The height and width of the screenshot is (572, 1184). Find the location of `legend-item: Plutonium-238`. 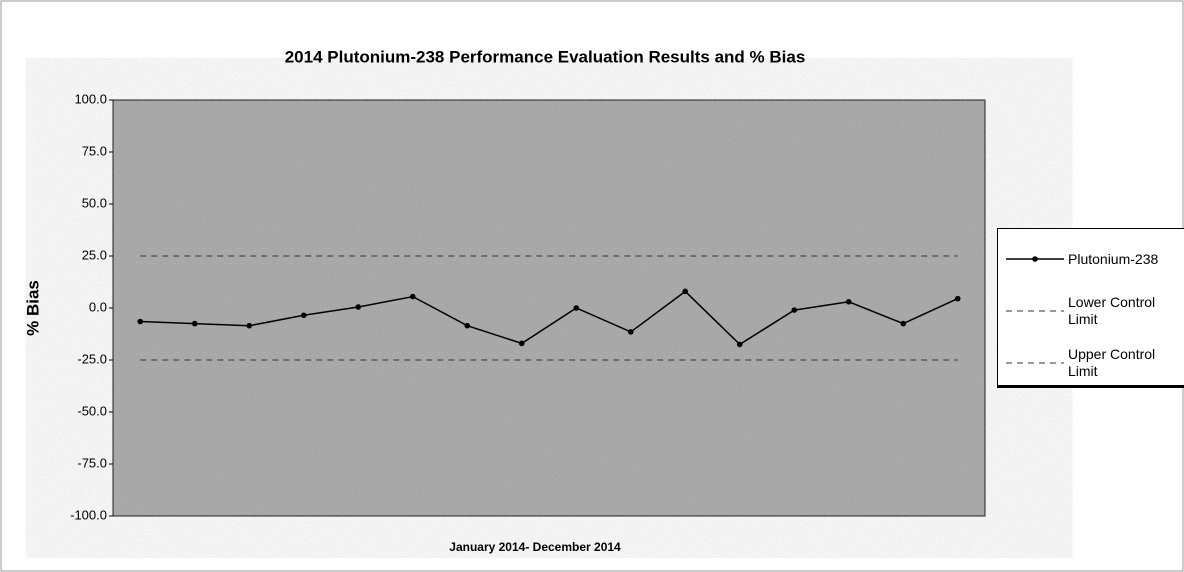

legend-item: Plutonium-238 is located at coordinates (1092, 259).